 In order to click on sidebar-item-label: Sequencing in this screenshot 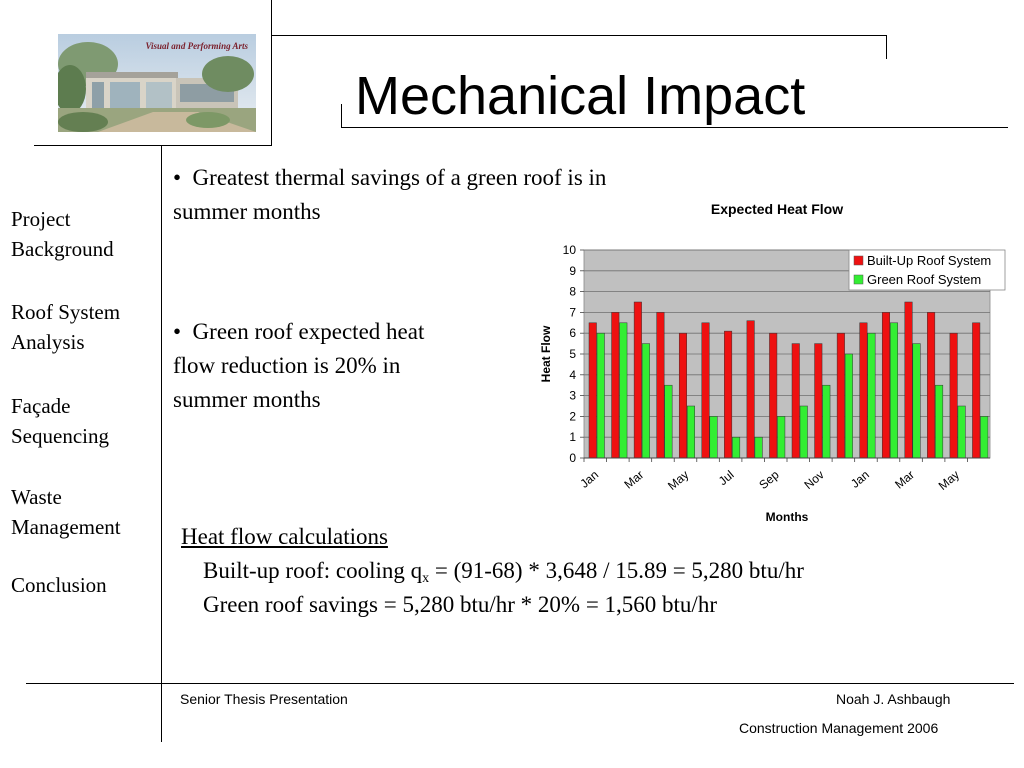, I will do `click(60, 436)`.